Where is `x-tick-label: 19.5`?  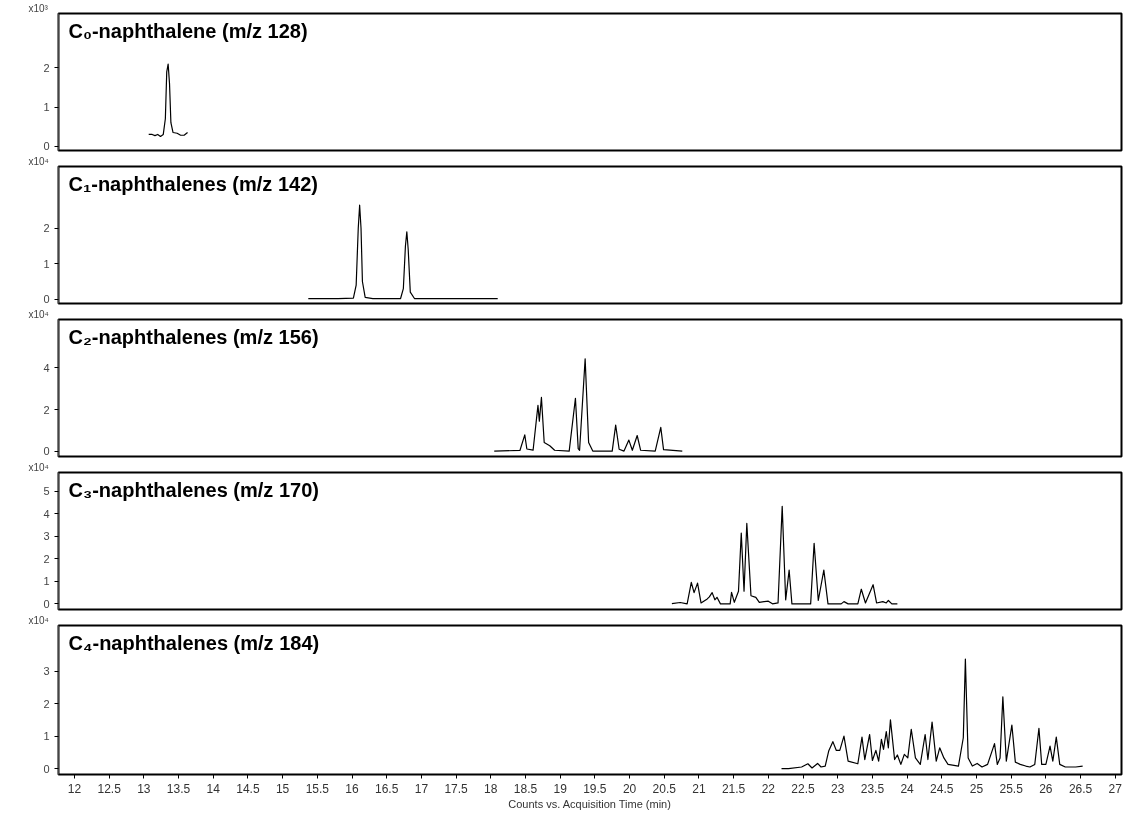
x-tick-label: 19.5 is located at coordinates (595, 788).